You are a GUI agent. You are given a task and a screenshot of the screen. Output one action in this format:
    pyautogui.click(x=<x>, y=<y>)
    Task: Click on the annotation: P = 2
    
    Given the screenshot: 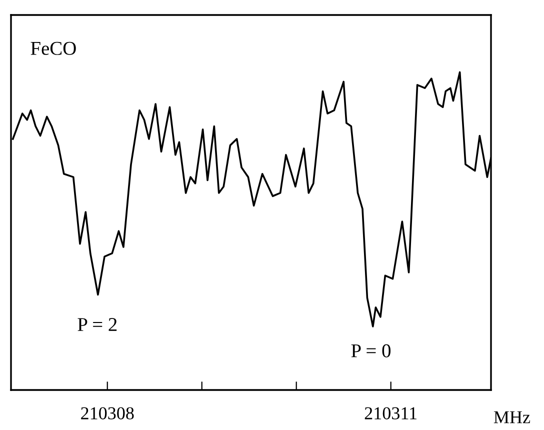 What is the action you would take?
    pyautogui.click(x=97, y=324)
    